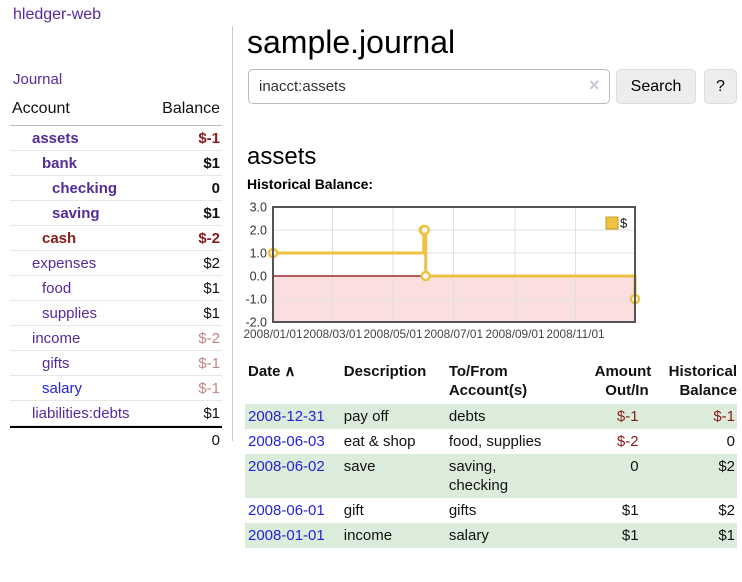 This screenshot has width=742, height=582. What do you see at coordinates (76, 213) in the screenshot?
I see `account-link: saving` at bounding box center [76, 213].